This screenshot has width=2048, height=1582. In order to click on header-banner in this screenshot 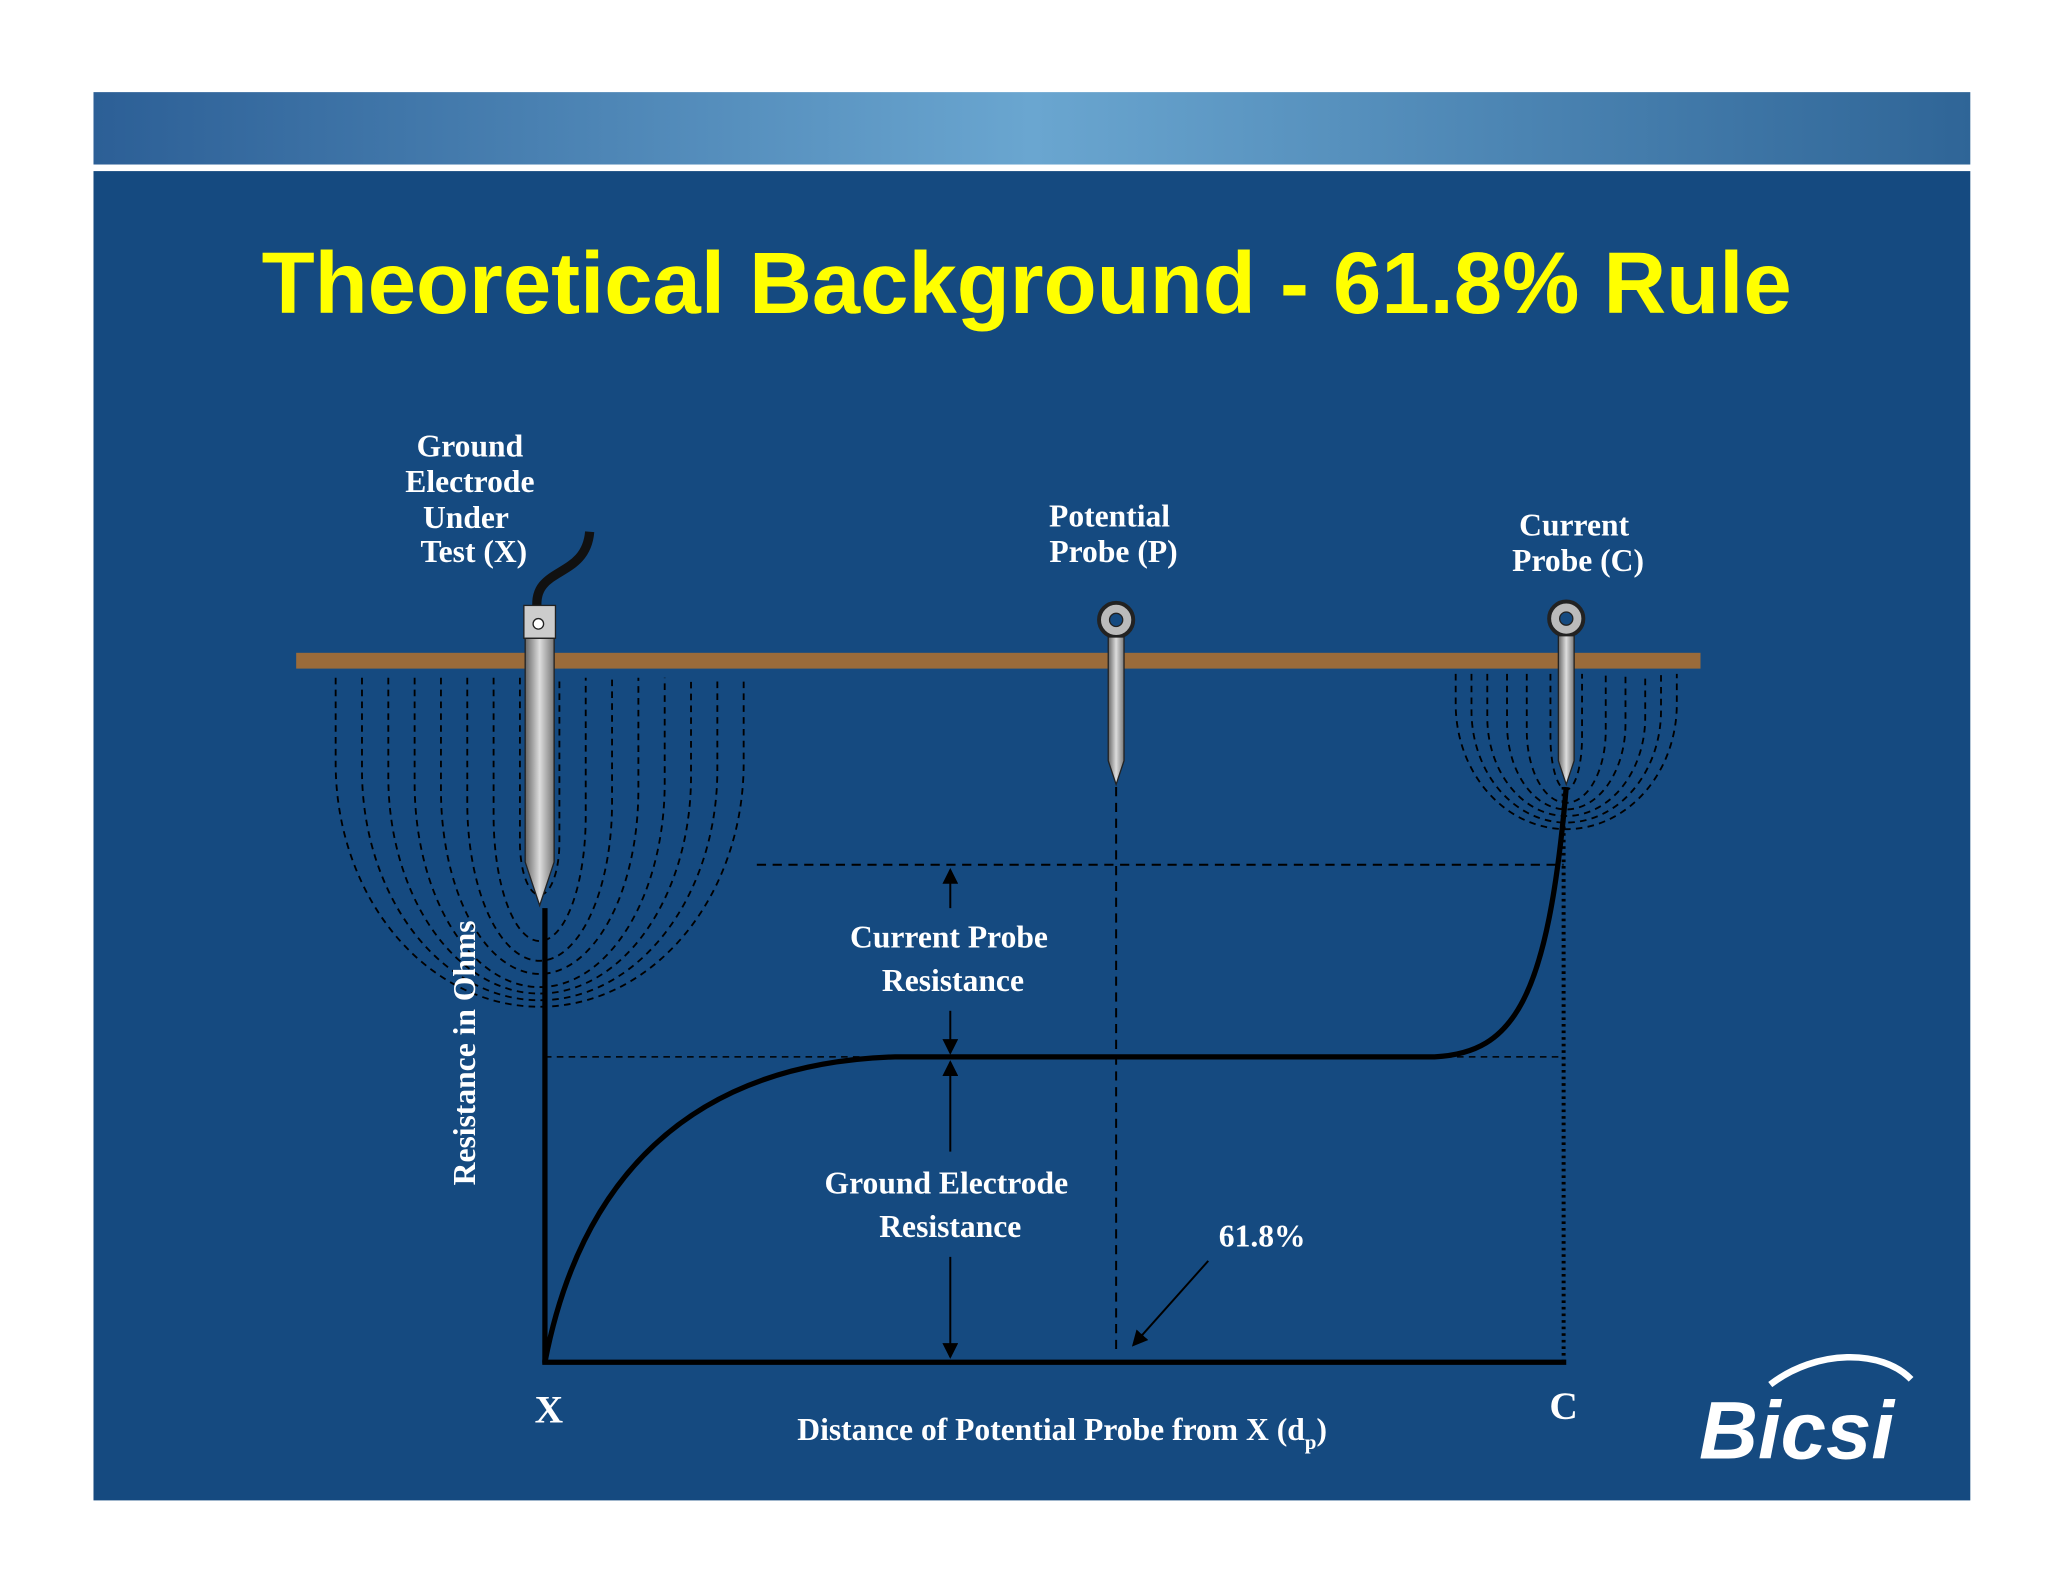, I will do `click(1032, 128)`.